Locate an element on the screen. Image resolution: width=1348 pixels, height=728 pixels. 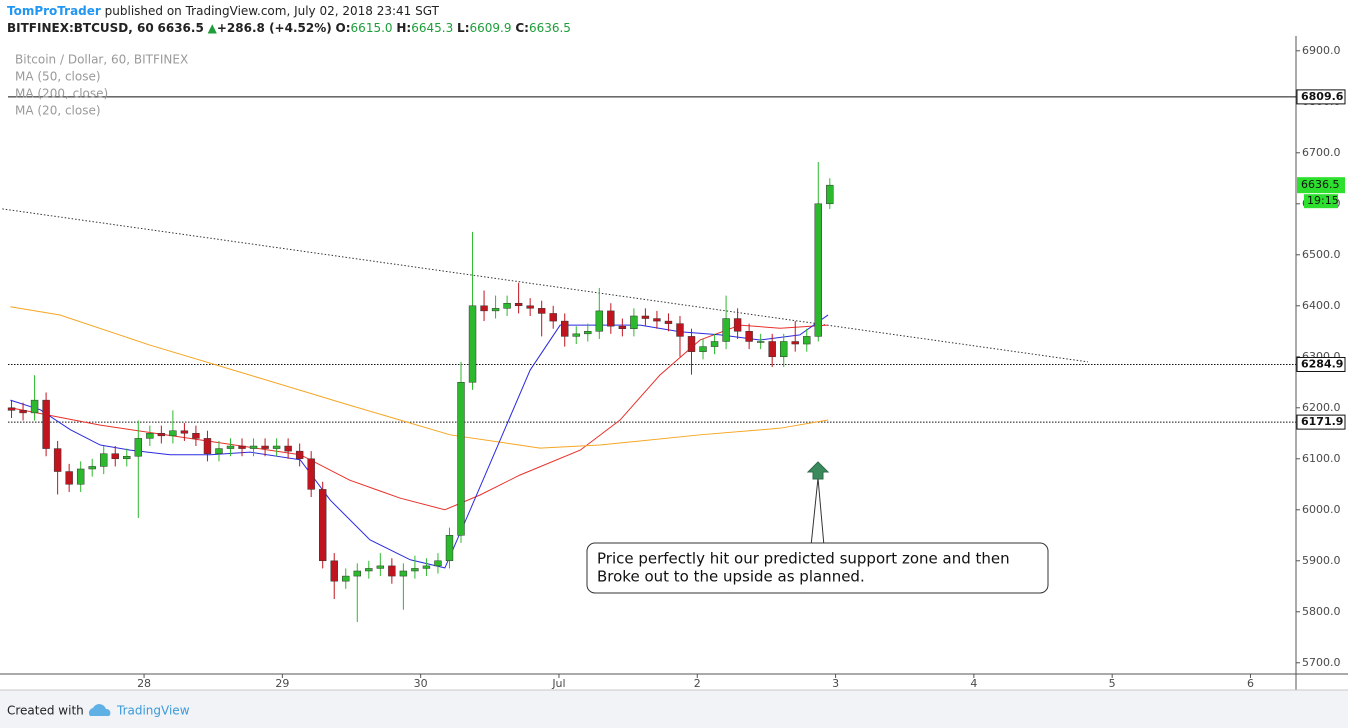
y-tick-label: 6000.0 is located at coordinates (1321, 509).